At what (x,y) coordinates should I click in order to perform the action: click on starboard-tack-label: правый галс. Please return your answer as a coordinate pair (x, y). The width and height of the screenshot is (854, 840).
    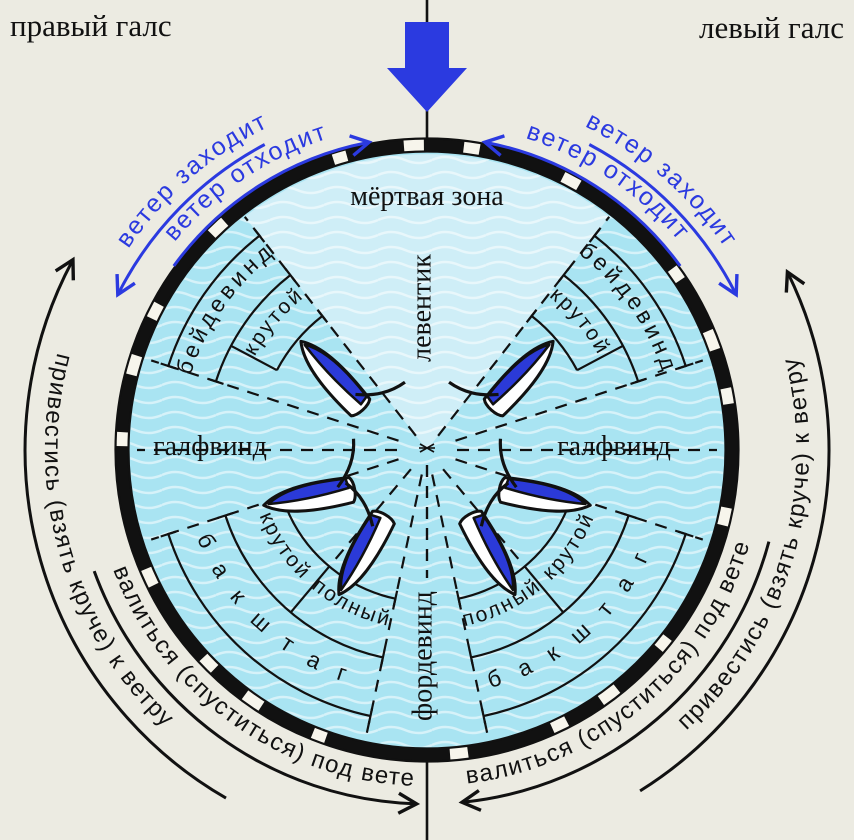
    Looking at the image, I should click on (91, 25).